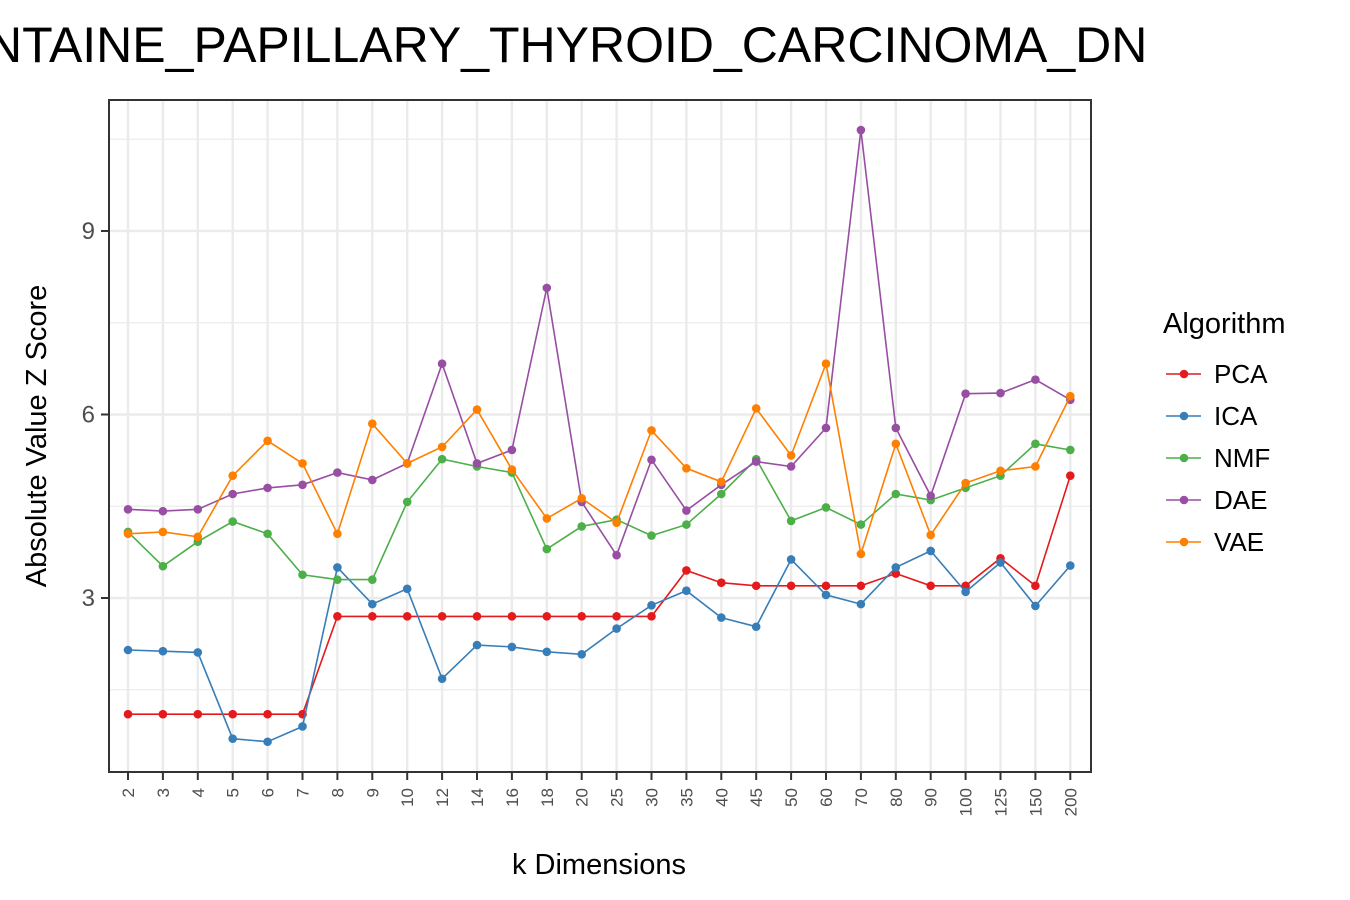  What do you see at coordinates (617, 797) in the screenshot?
I see `x-tick-label: 25` at bounding box center [617, 797].